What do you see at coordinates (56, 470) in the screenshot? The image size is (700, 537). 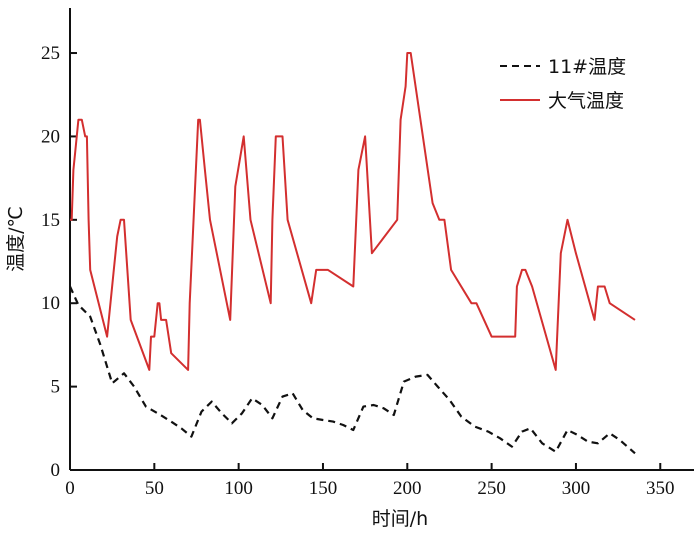 I see `y-tick-label: 0` at bounding box center [56, 470].